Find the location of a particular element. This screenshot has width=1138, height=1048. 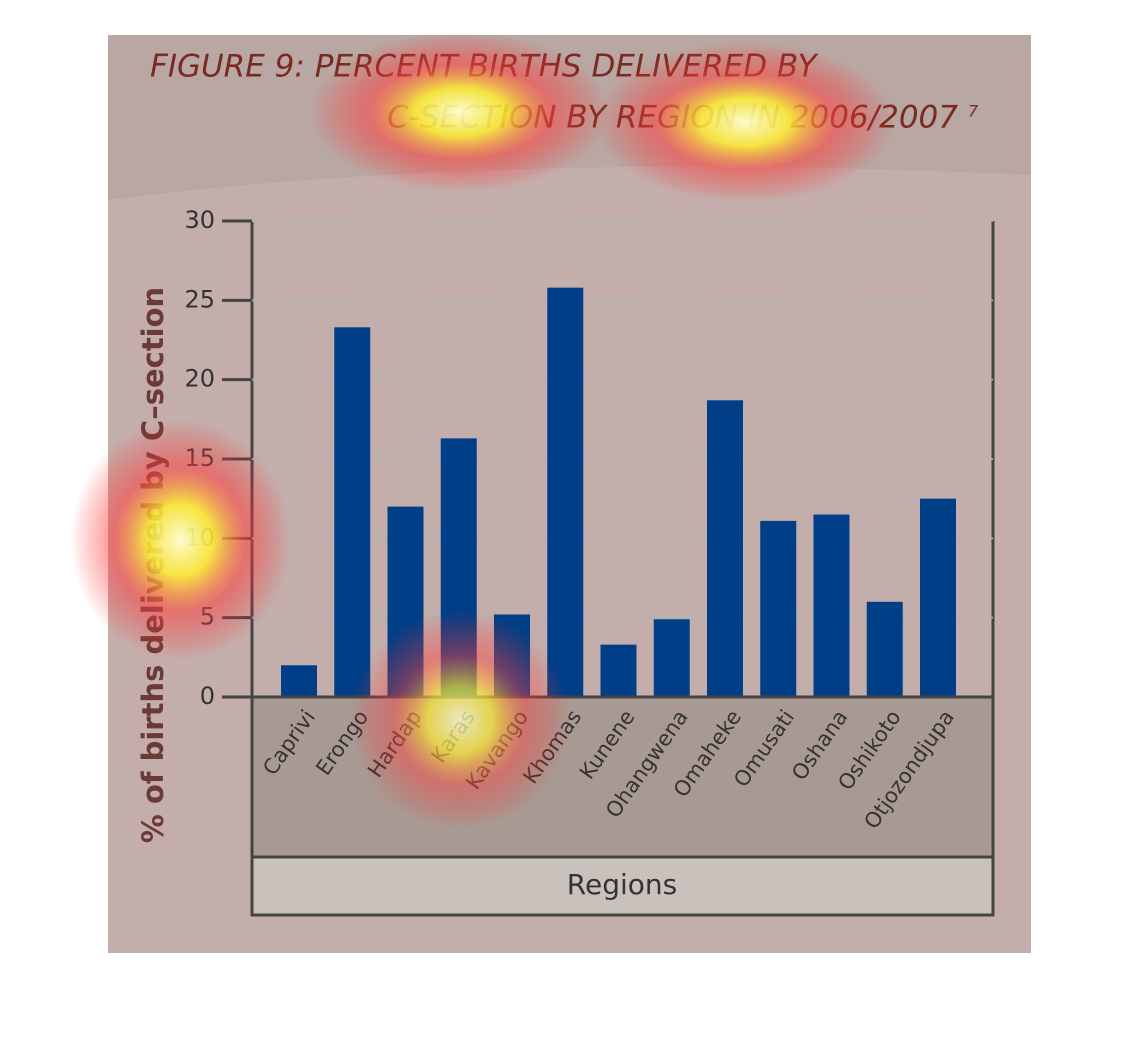

title-note: 7 is located at coordinates (973, 111).